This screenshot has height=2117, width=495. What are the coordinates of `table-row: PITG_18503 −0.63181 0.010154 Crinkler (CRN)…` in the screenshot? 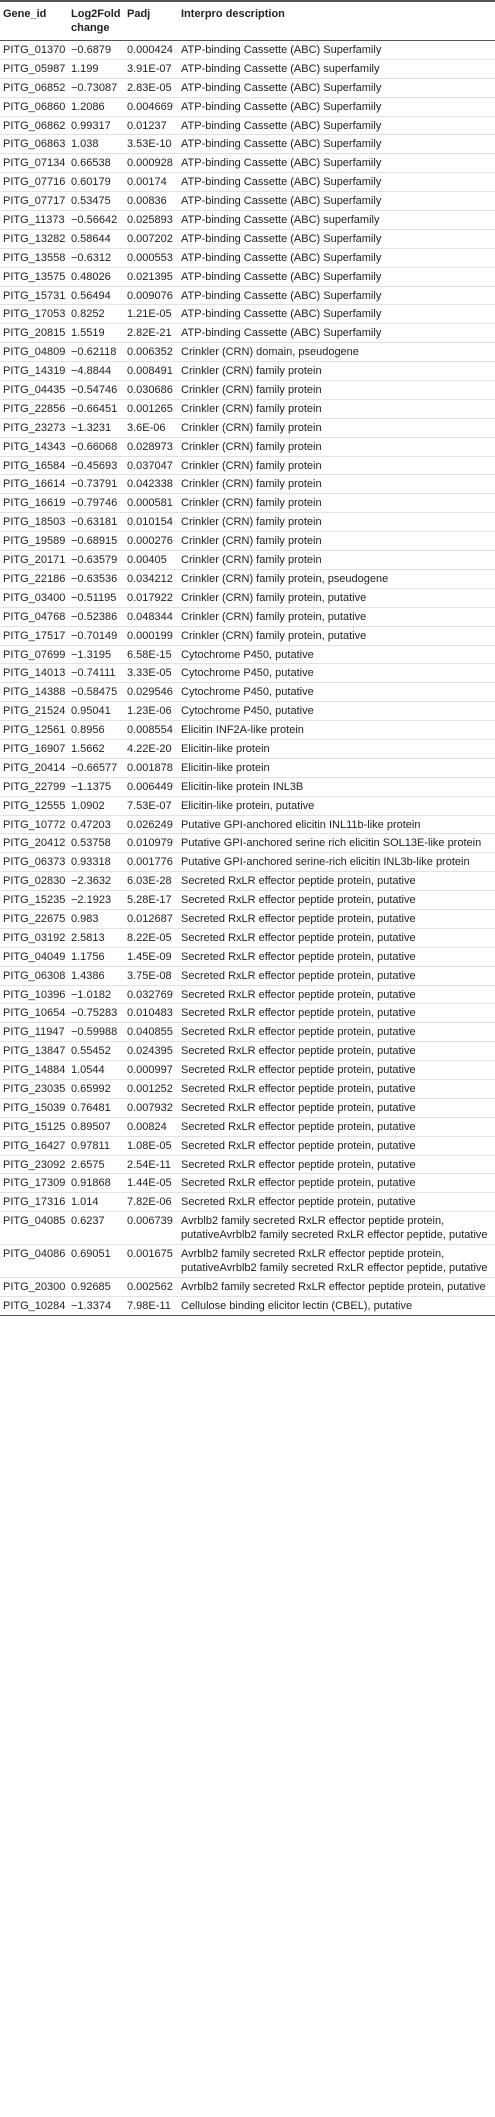 It's located at (247, 522).